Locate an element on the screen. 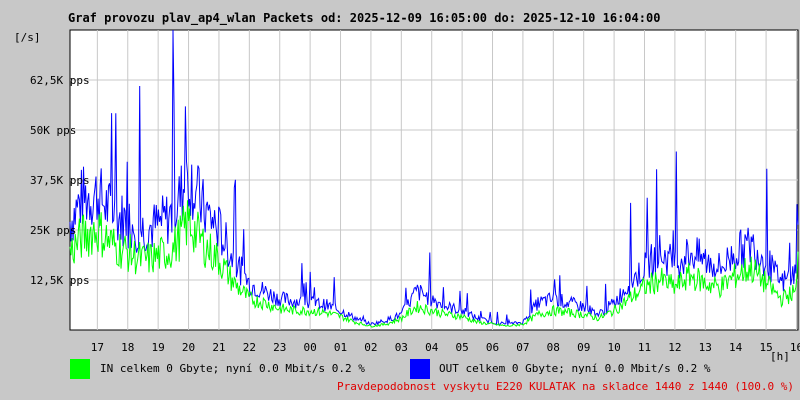  legend-in-text: IN celkem 0 Gbyte; nyní 0.0 Mbit/s 0.2 % is located at coordinates (232, 368).